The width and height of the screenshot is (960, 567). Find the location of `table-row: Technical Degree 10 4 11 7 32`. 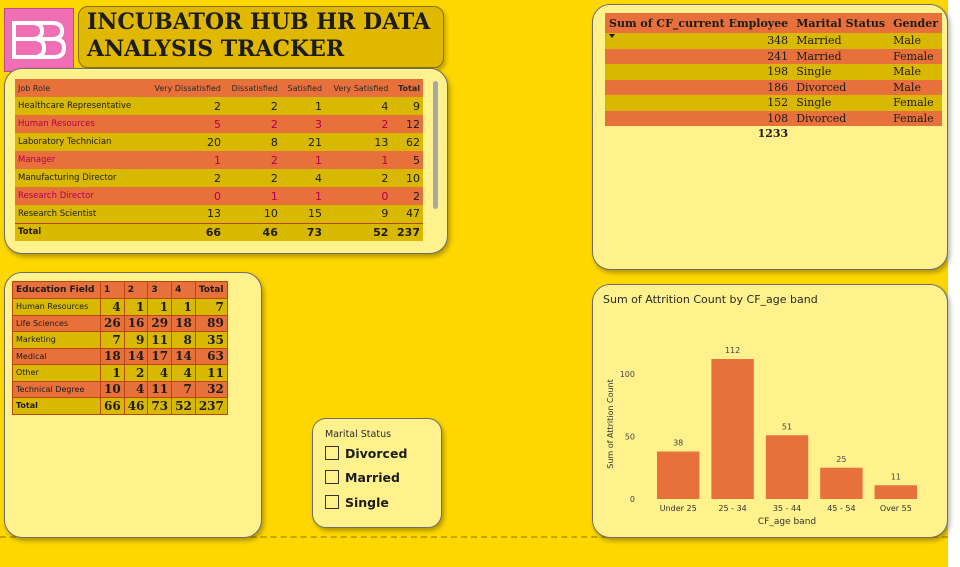

table-row: Technical Degree 10 4 11 7 32 is located at coordinates (120, 389).